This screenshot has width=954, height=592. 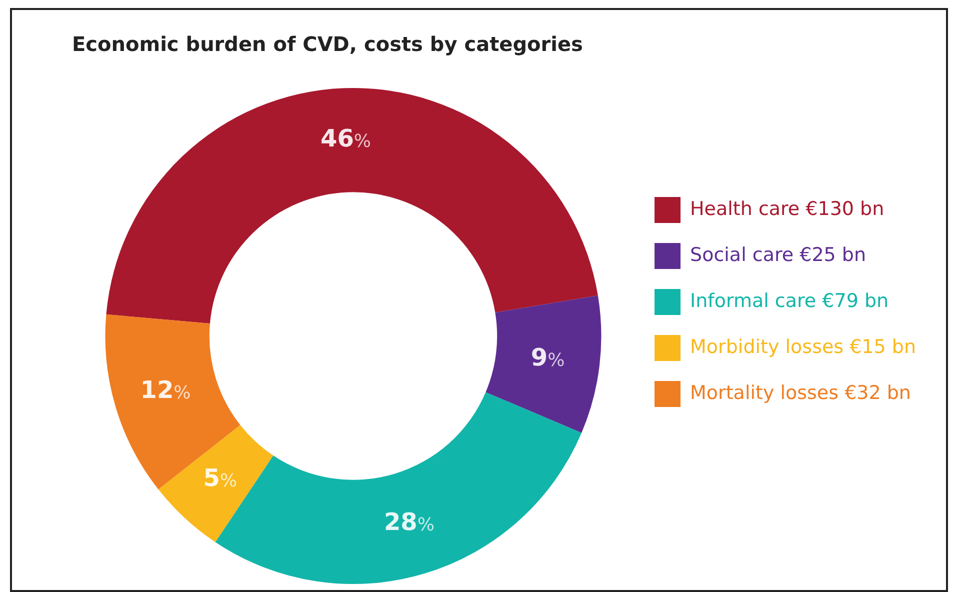 I want to click on data-label: 12%, so click(x=165, y=390).